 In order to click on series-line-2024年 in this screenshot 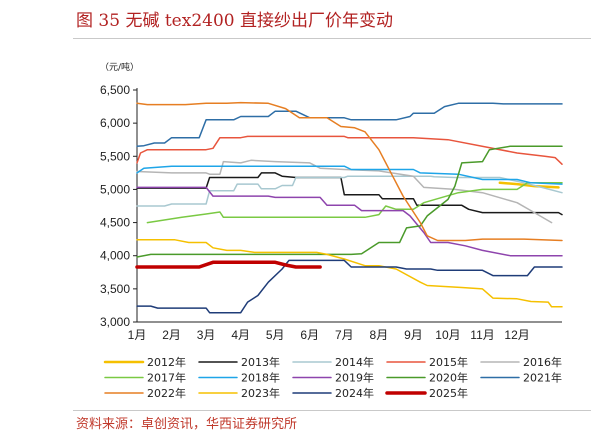, I will do `click(349, 286)`.